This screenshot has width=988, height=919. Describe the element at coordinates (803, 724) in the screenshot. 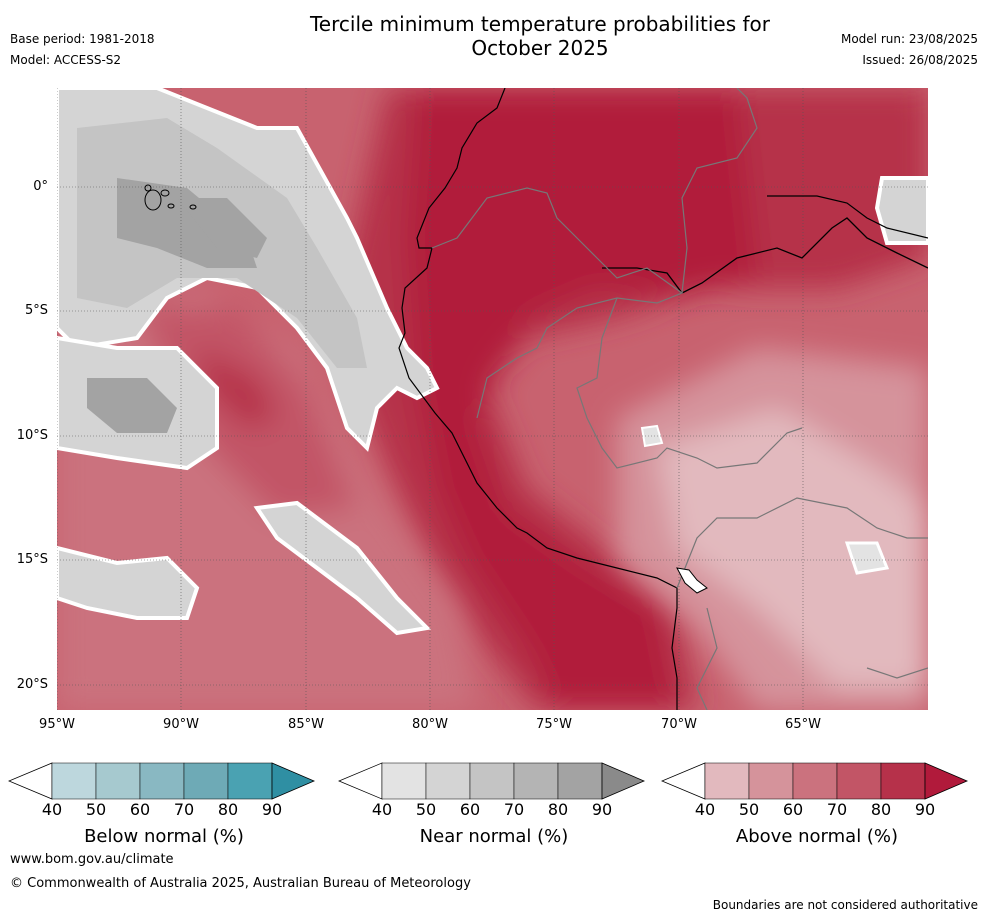

I see `lon-label-65w: 65°W` at that location.